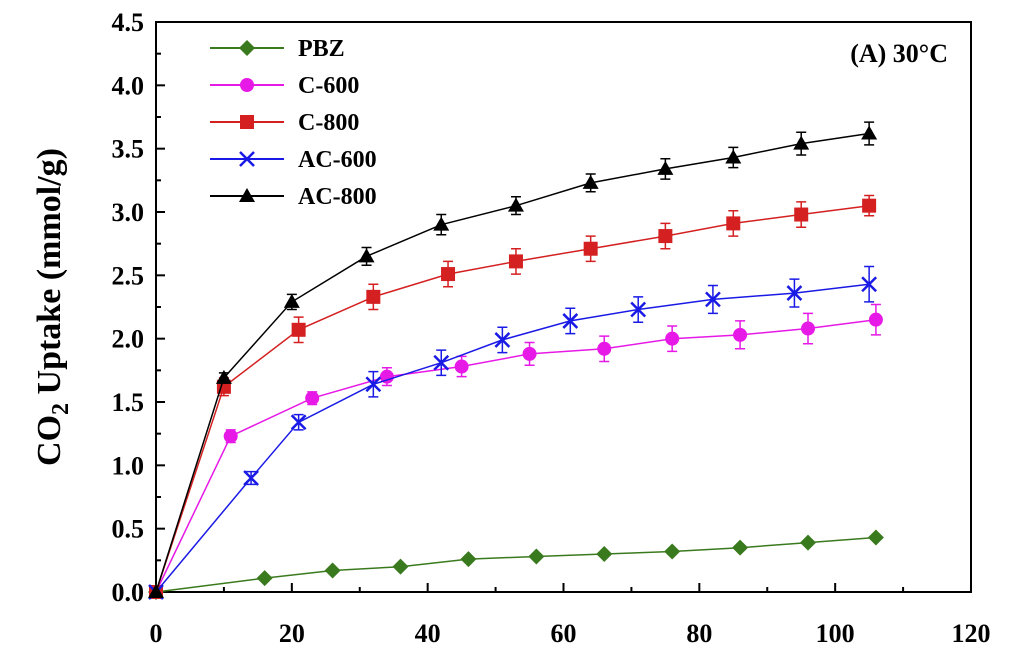  I want to click on legend-item-ac-800: AC-800, so click(293, 197).